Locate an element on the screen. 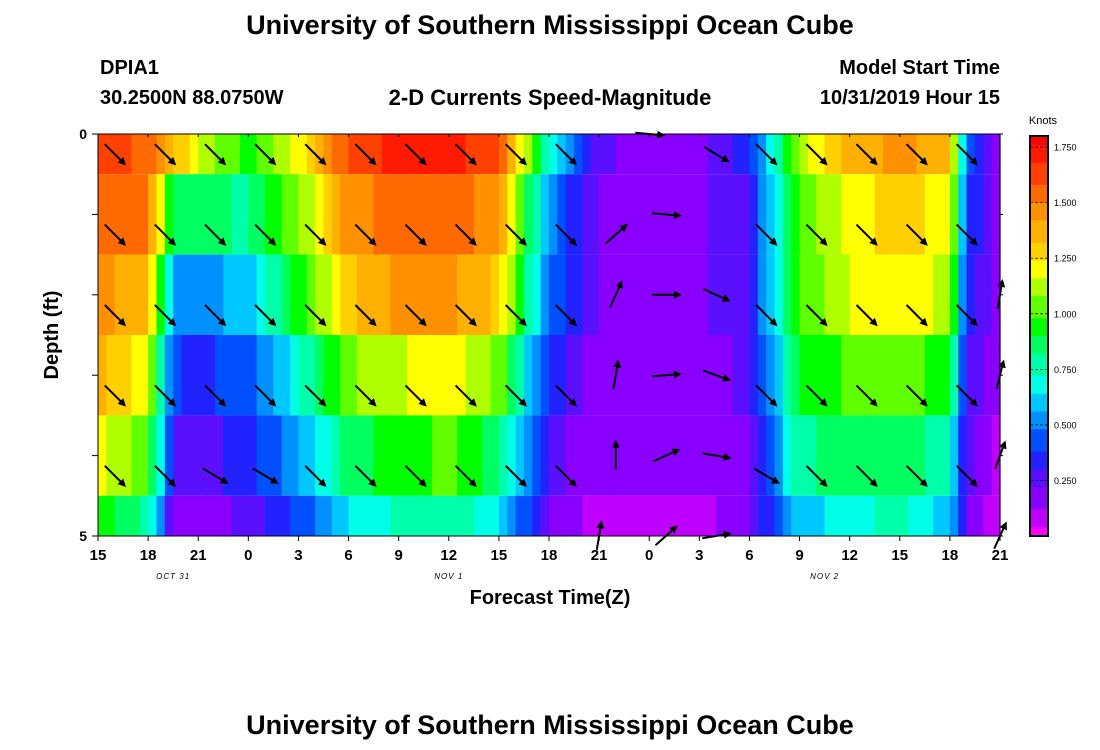 The height and width of the screenshot is (750, 1100). x-tick-label: 6 is located at coordinates (749, 555).